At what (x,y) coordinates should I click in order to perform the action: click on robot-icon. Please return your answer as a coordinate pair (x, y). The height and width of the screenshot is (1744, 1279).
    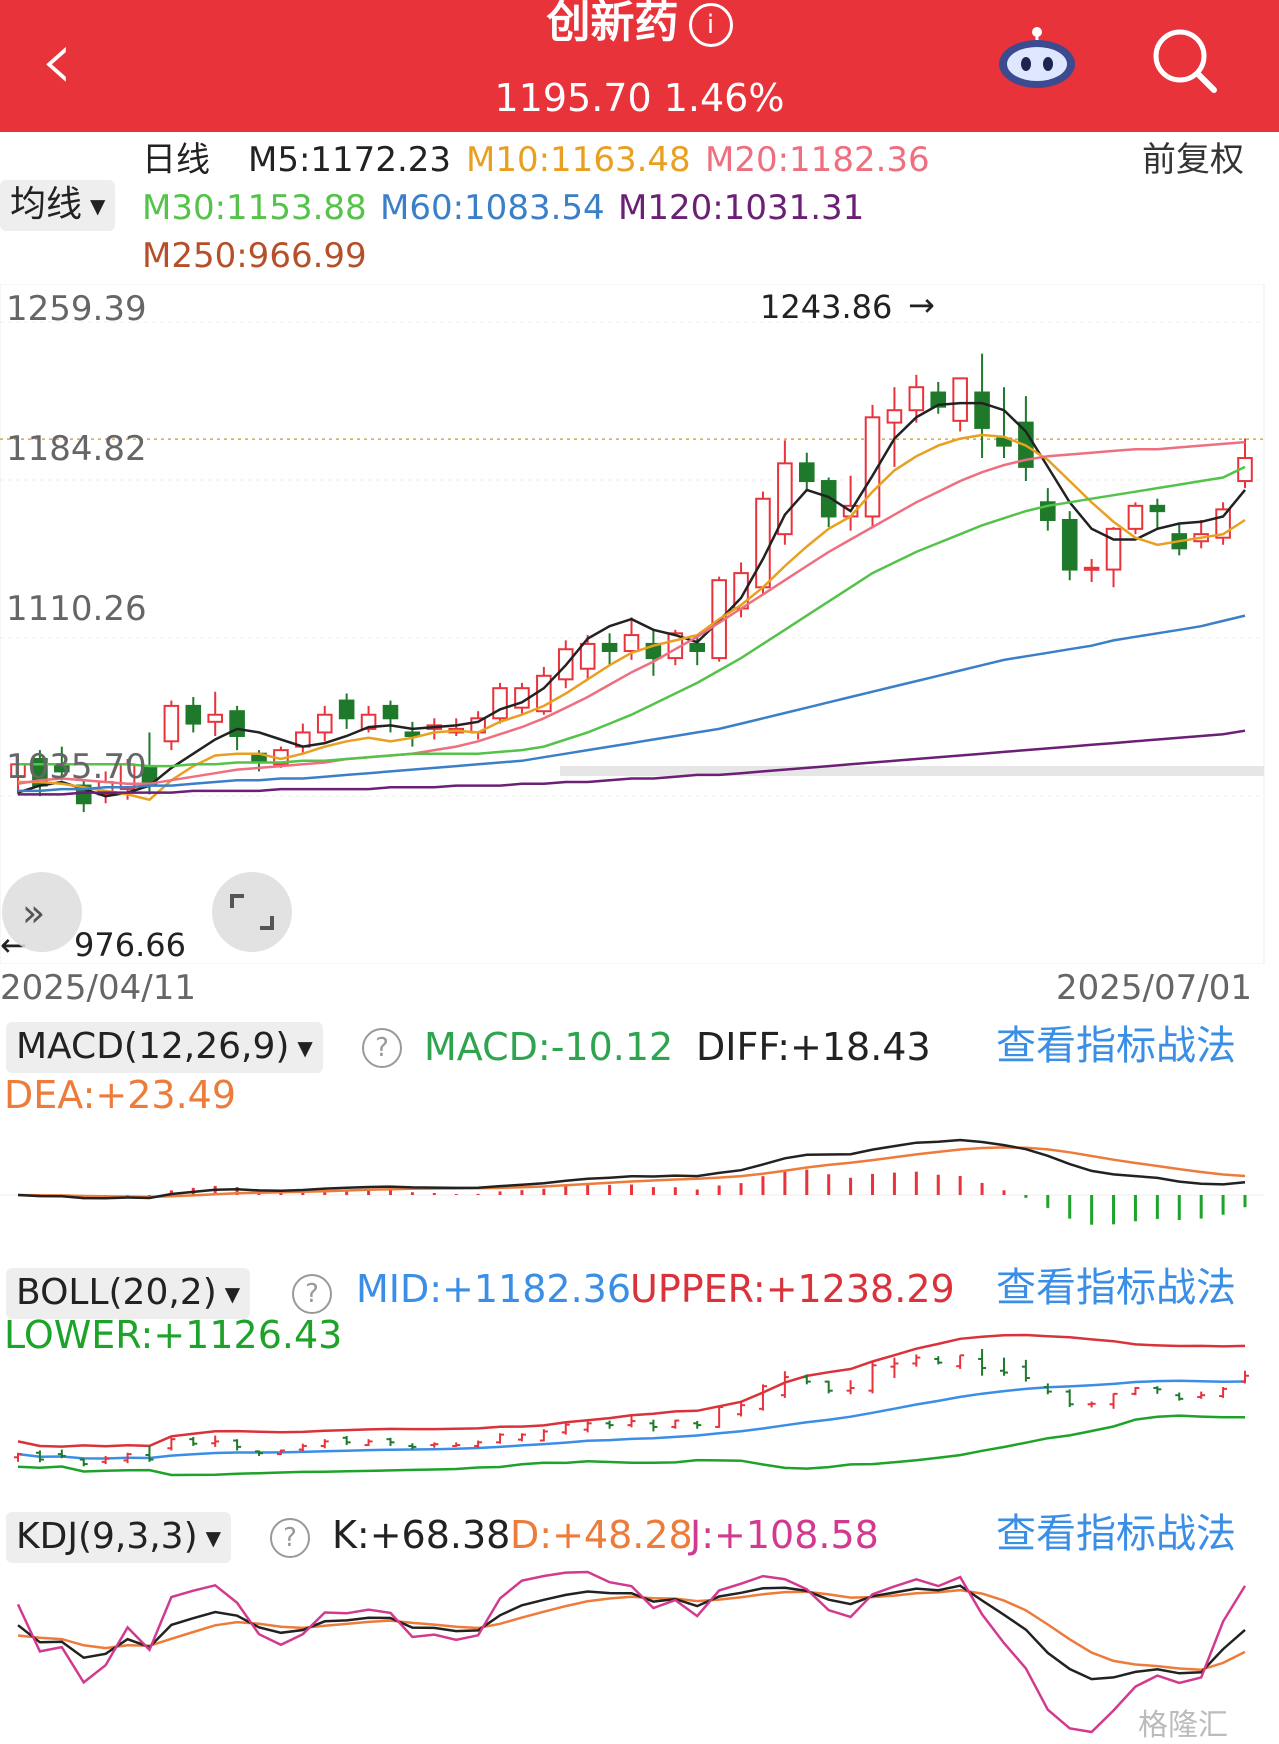
    Looking at the image, I should click on (1037, 57).